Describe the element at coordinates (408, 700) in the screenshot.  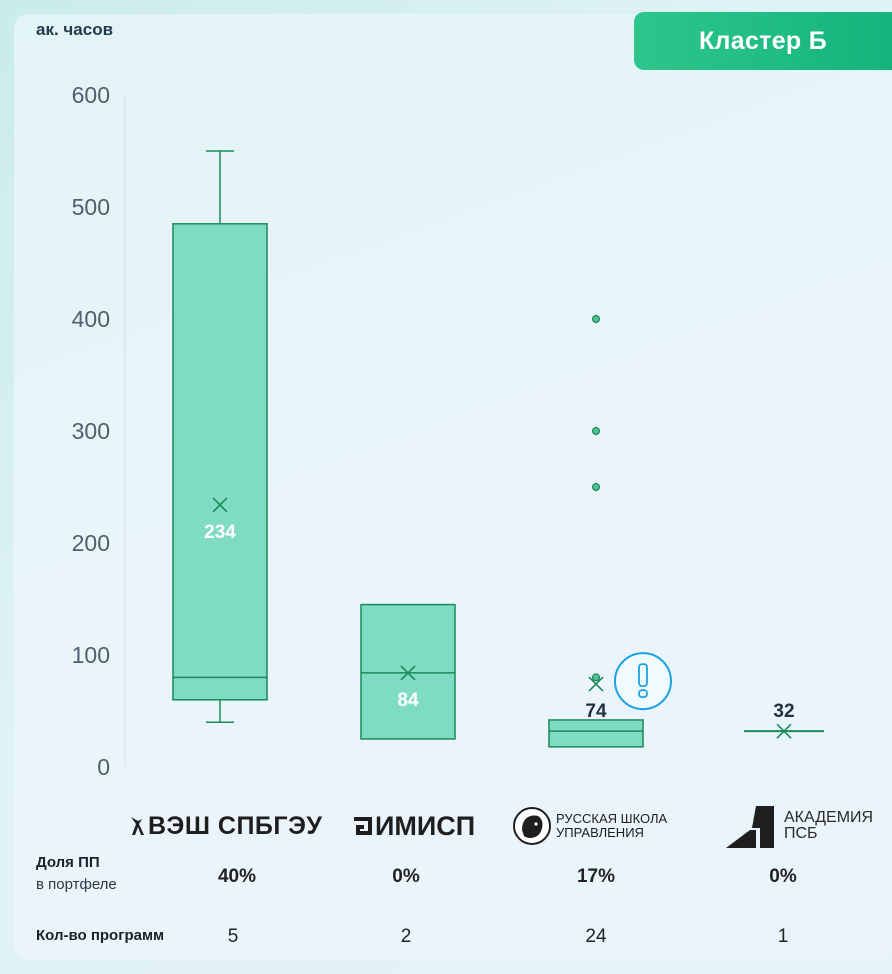
I see `mean-label: 84` at that location.